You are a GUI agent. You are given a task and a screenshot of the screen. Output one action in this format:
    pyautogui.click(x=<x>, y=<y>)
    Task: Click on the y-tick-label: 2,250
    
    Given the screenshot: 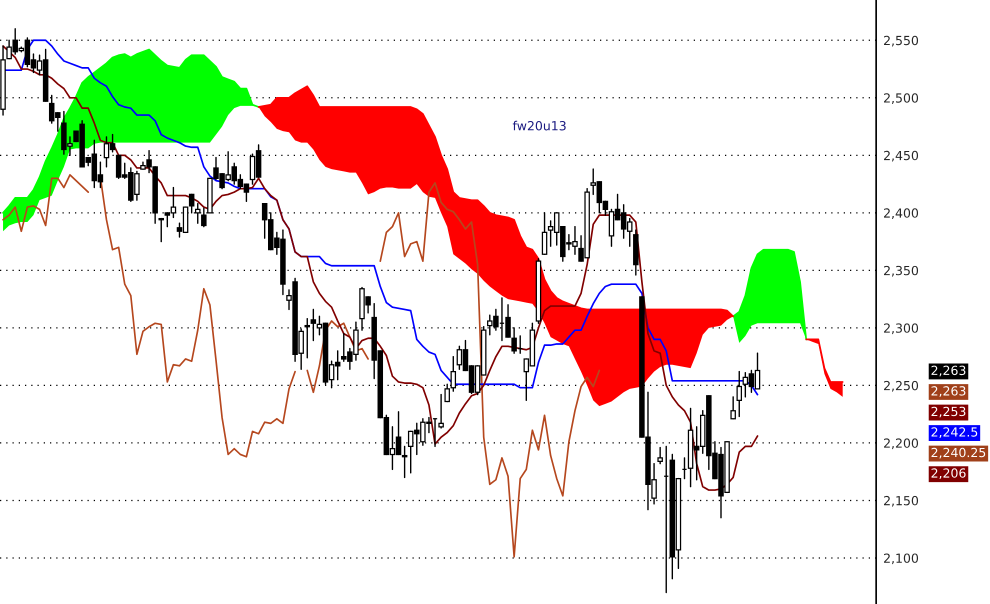 What is the action you would take?
    pyautogui.click(x=901, y=386)
    